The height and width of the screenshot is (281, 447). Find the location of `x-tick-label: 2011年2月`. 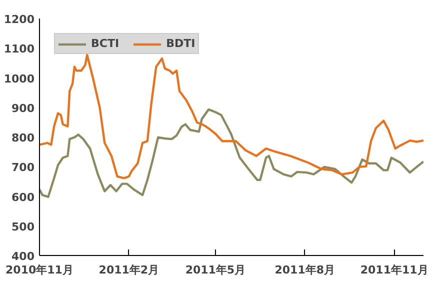

x-tick-label: 2011年2月 is located at coordinates (129, 270).